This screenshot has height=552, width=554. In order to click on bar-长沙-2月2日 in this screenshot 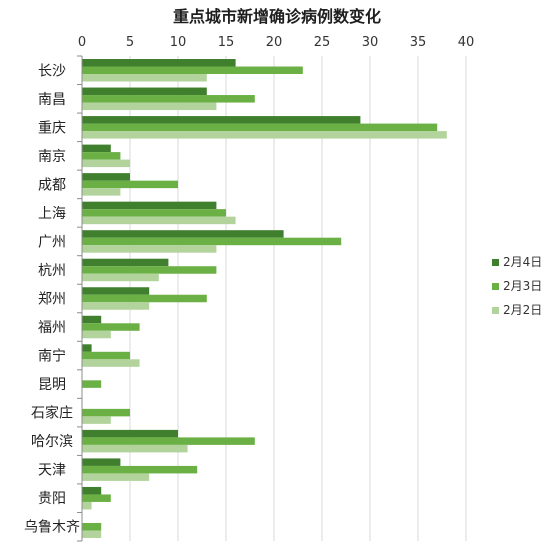, I will do `click(144, 78)`.